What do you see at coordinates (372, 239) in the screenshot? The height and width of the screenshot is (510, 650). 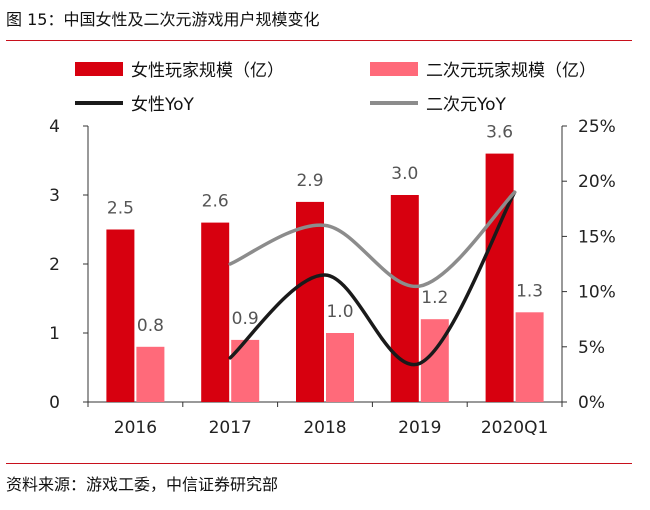 I see `line-acg-yoy` at bounding box center [372, 239].